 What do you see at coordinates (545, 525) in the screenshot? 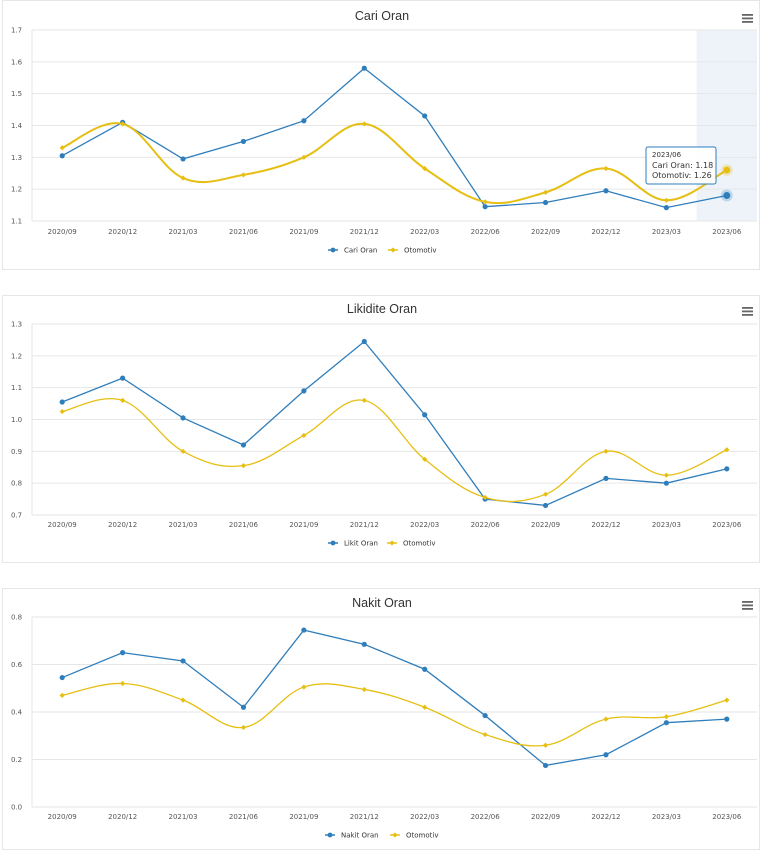
I see `x-tick-label: 2022/09` at bounding box center [545, 525].